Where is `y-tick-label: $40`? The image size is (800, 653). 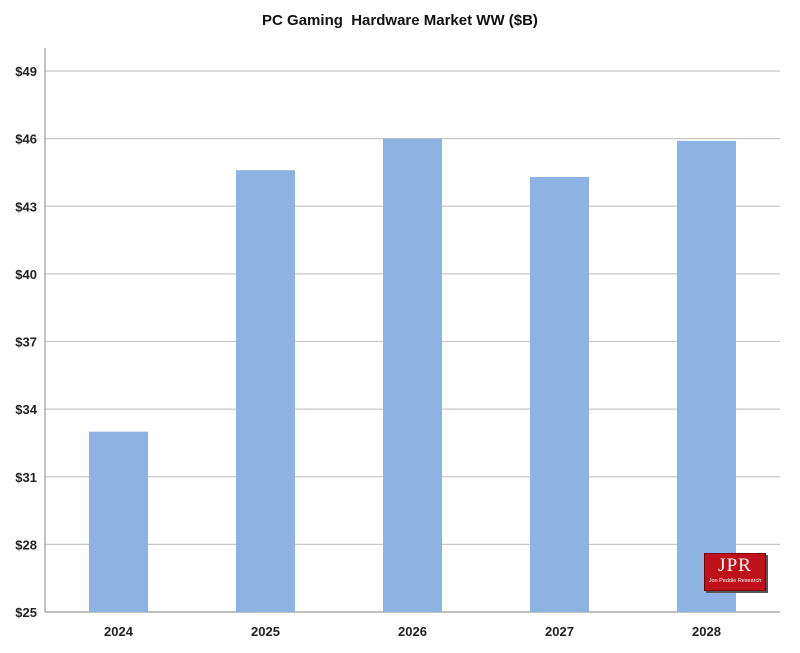
y-tick-label: $40 is located at coordinates (26, 274).